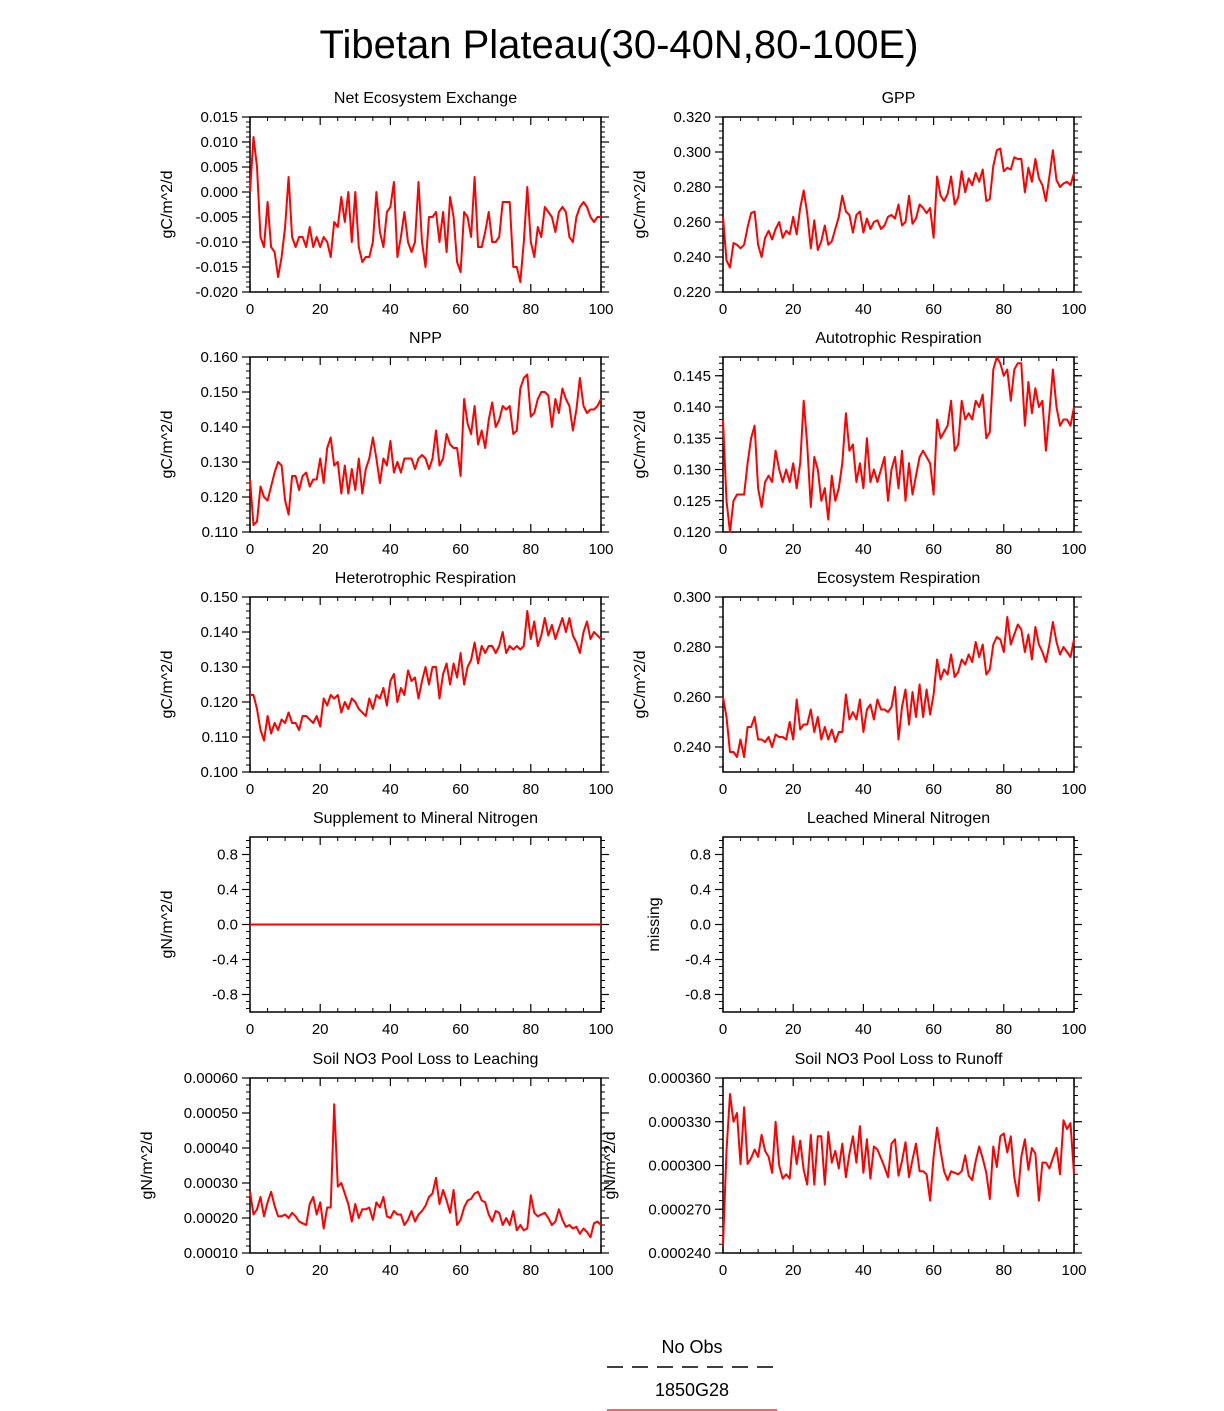 The height and width of the screenshot is (1411, 1224). I want to click on y-tick-label: 0.125, so click(692, 501).